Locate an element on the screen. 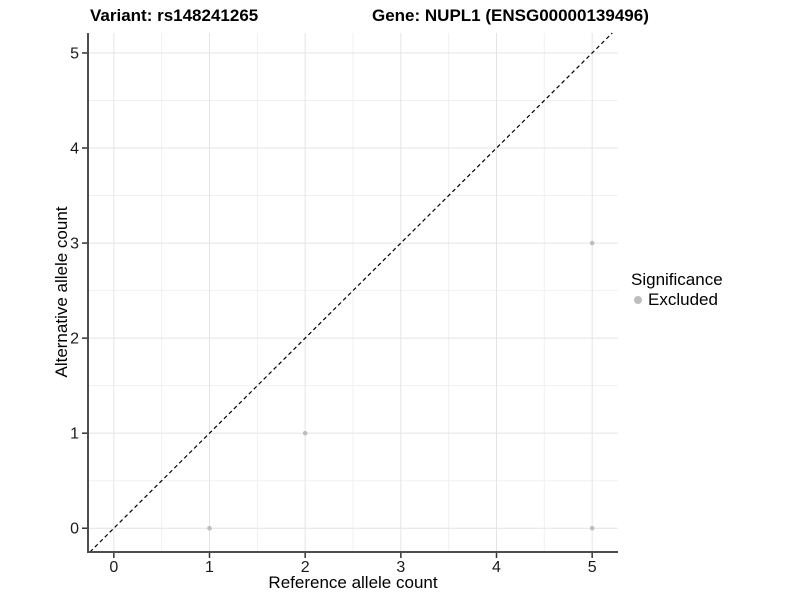 This screenshot has height=600, width=800. legend: Significance Excluded is located at coordinates (677, 290).